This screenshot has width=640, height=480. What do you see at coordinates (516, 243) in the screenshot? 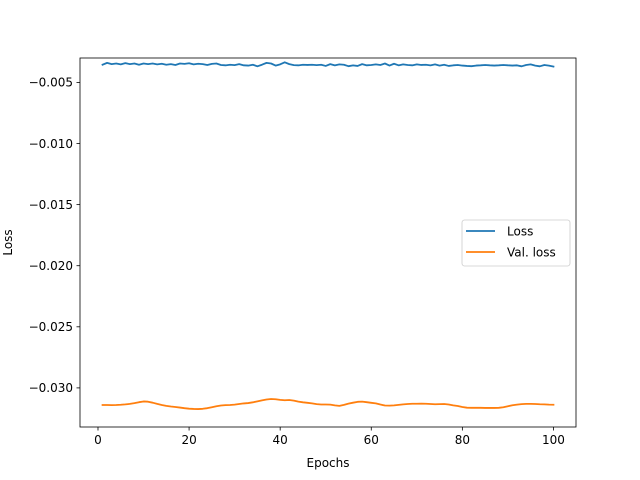
I see `legend: Loss Val. loss` at bounding box center [516, 243].